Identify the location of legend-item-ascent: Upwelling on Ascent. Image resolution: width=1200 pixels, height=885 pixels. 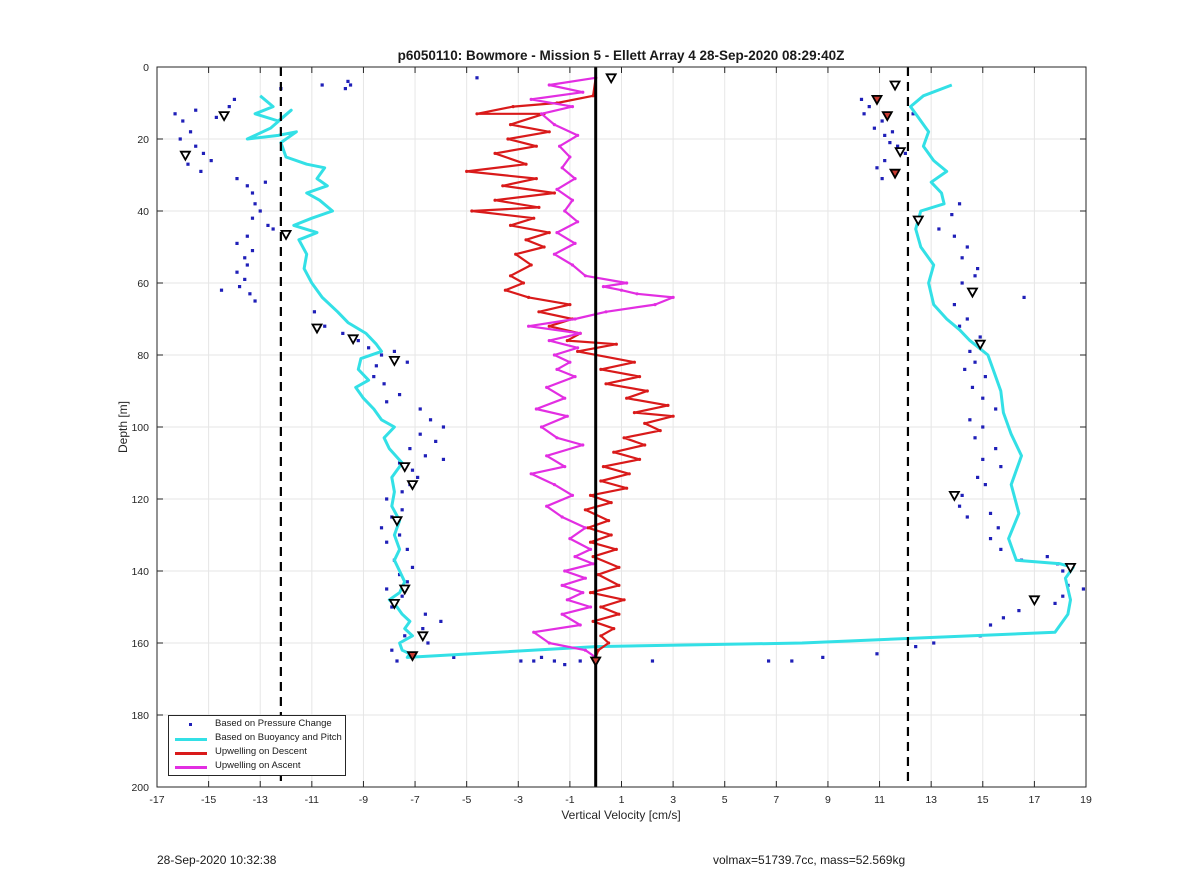
(257, 767).